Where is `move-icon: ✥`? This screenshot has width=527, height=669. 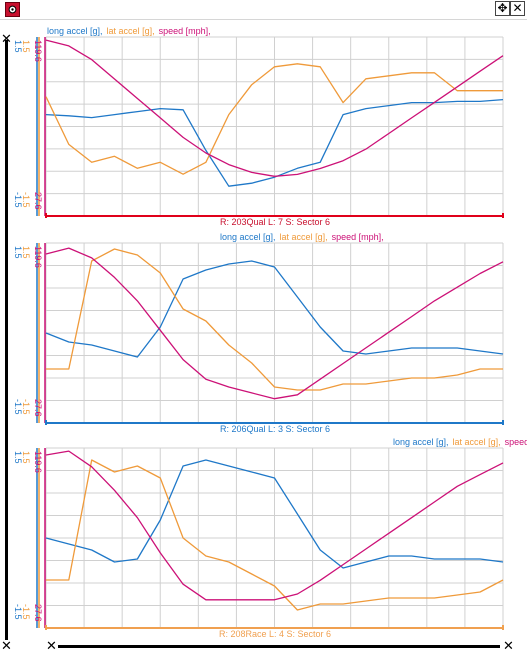
move-icon: ✥ is located at coordinates (502, 8).